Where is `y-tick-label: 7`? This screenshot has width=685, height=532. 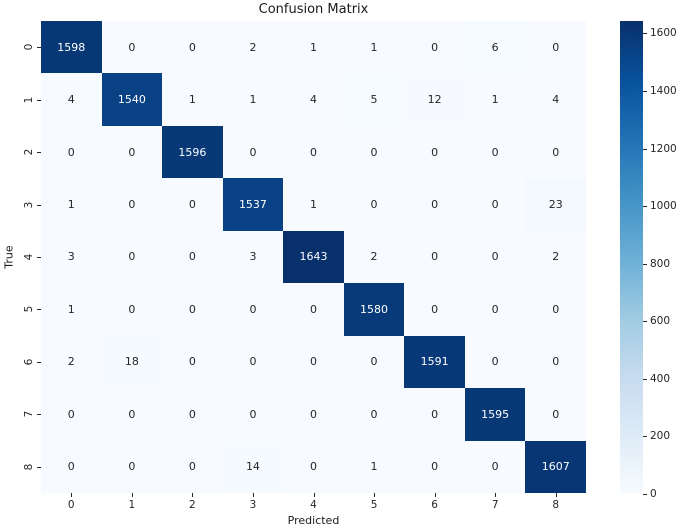 y-tick-label: 7 is located at coordinates (28, 414).